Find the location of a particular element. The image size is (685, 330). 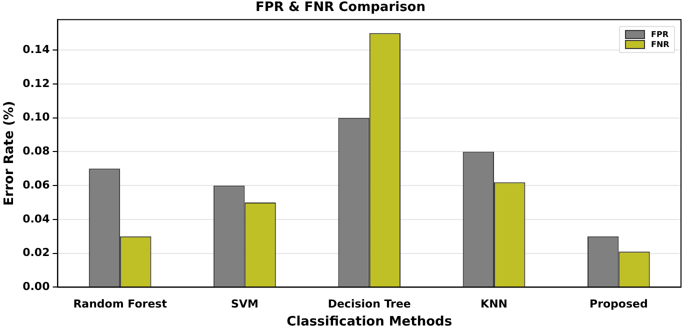

x-axis-title: Classification Methods is located at coordinates (369, 322).